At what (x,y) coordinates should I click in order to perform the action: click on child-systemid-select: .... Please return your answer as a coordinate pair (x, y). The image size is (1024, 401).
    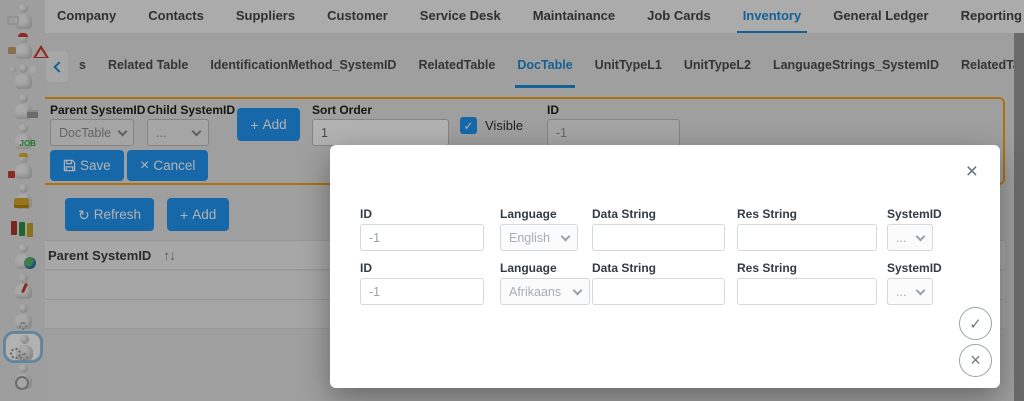
    Looking at the image, I should click on (178, 132).